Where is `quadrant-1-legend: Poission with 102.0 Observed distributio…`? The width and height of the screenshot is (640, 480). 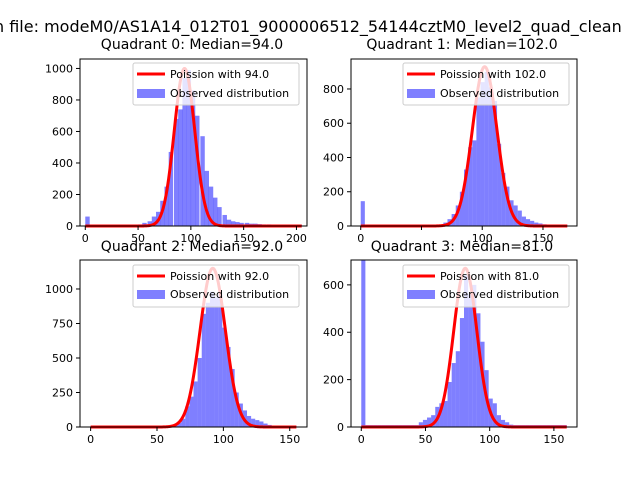
quadrant-1-legend: Poission with 102.0 Observed distributio… is located at coordinates (486, 84).